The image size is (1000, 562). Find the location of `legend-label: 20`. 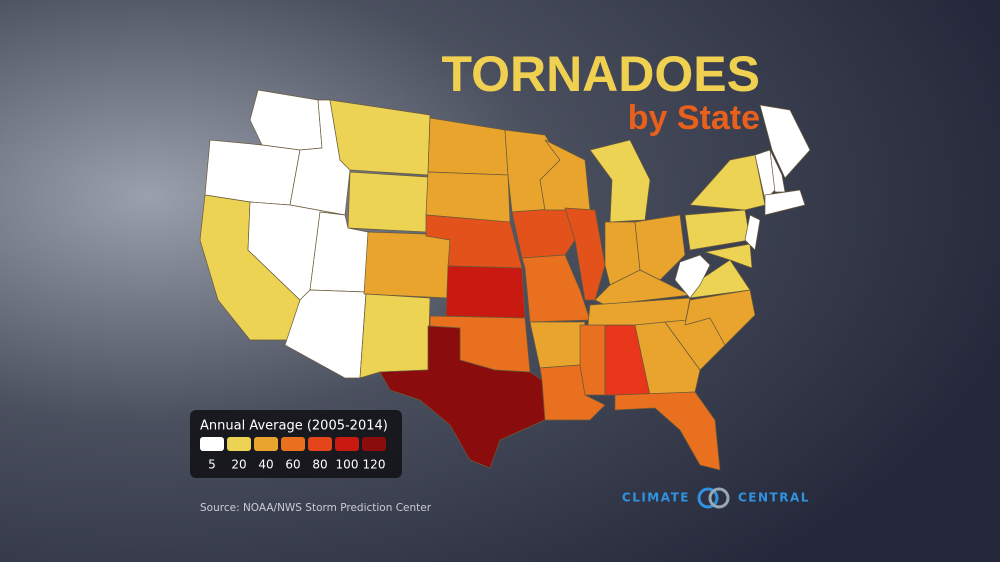

legend-label: 20 is located at coordinates (238, 465).